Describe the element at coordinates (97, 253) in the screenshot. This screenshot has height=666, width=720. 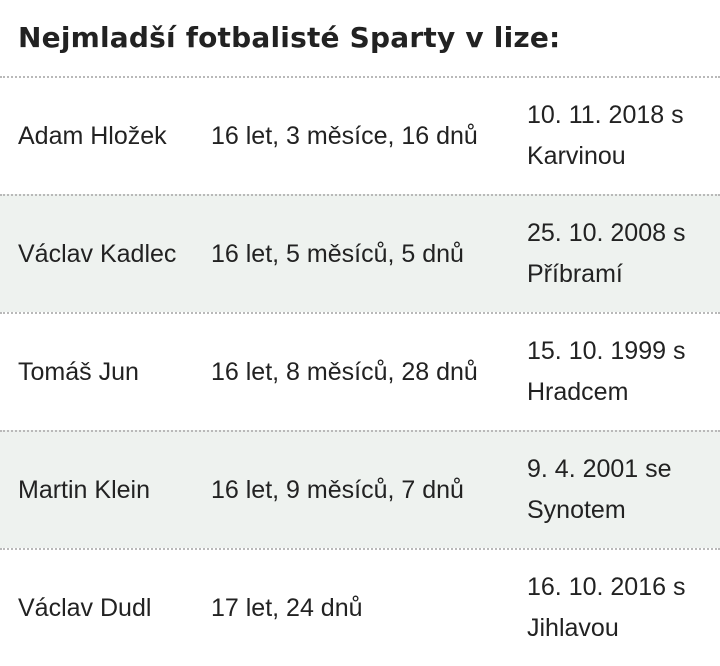
I see `player-name-cell: Václav Kadlec` at that location.